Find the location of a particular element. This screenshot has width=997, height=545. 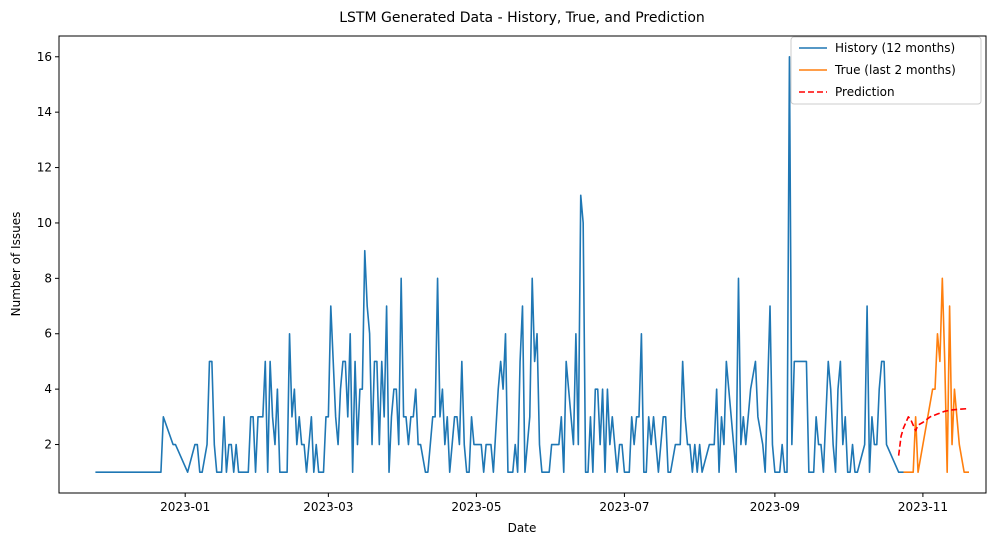

x-axis-label: Date is located at coordinates (522, 528).